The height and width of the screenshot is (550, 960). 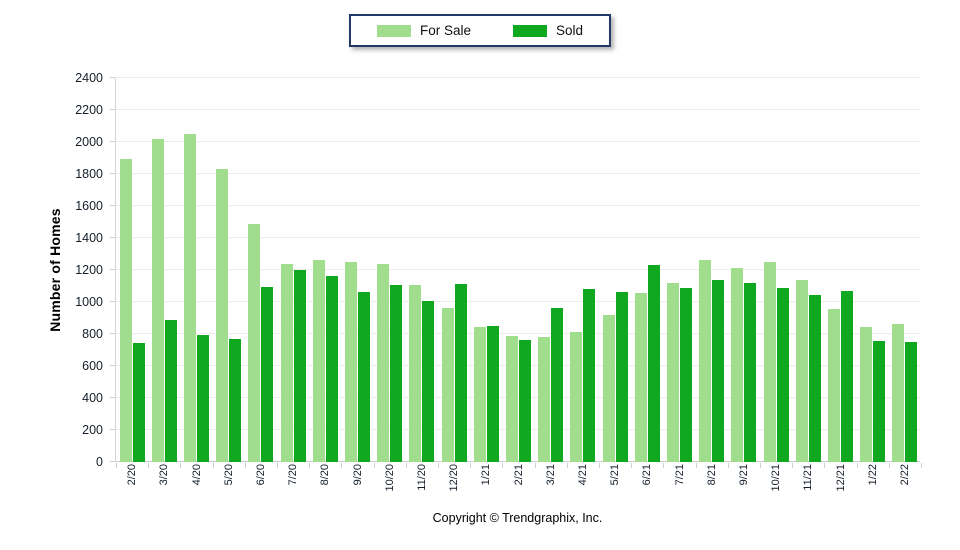 I want to click on bar-for-sale-4/20, so click(x=189, y=298).